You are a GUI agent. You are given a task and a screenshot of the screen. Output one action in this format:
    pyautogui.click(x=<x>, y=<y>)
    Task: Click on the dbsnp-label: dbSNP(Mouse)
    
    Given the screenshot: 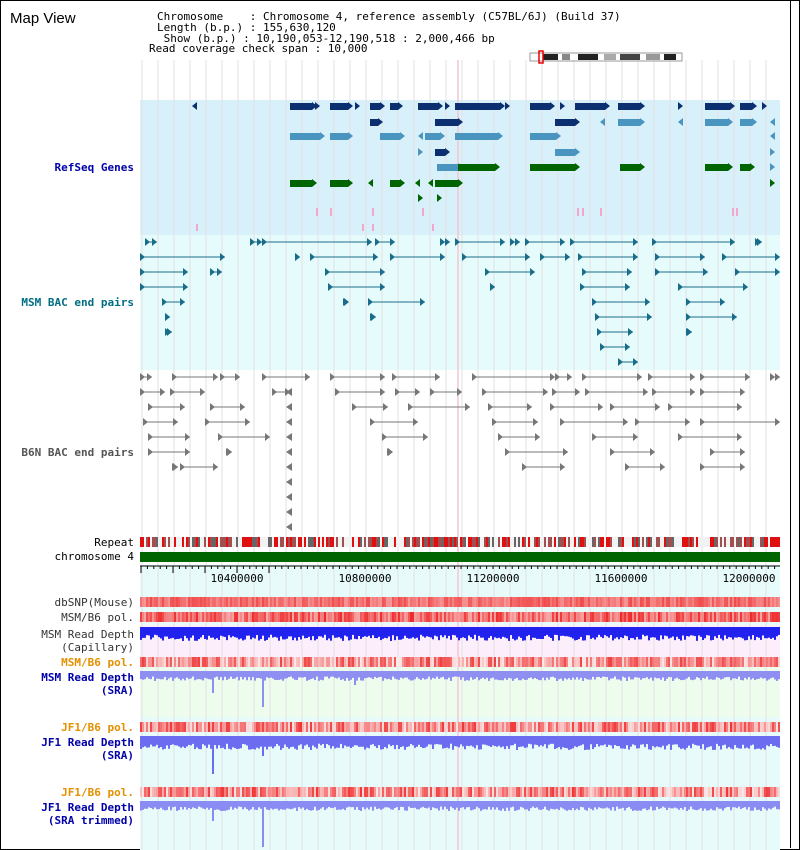 What is the action you would take?
    pyautogui.click(x=94, y=602)
    